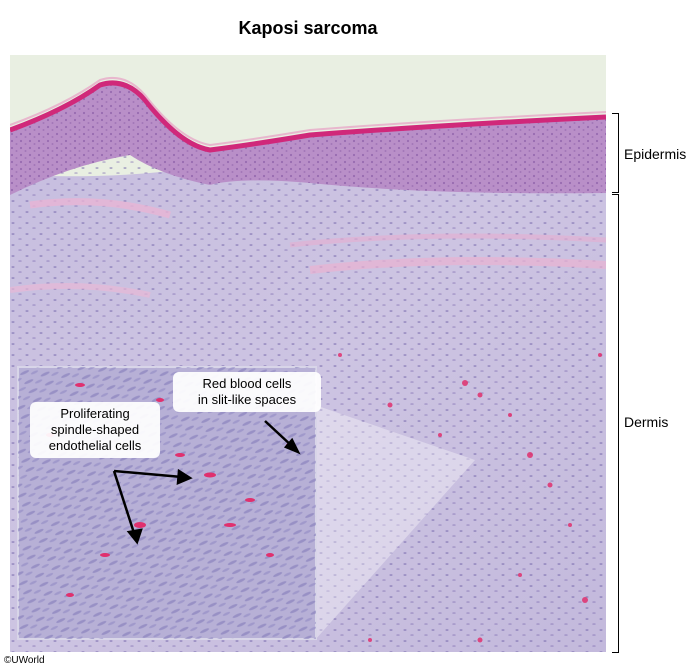 The width and height of the screenshot is (700, 672). I want to click on callout-spindle-line2: spindle-shaped, so click(95, 429).